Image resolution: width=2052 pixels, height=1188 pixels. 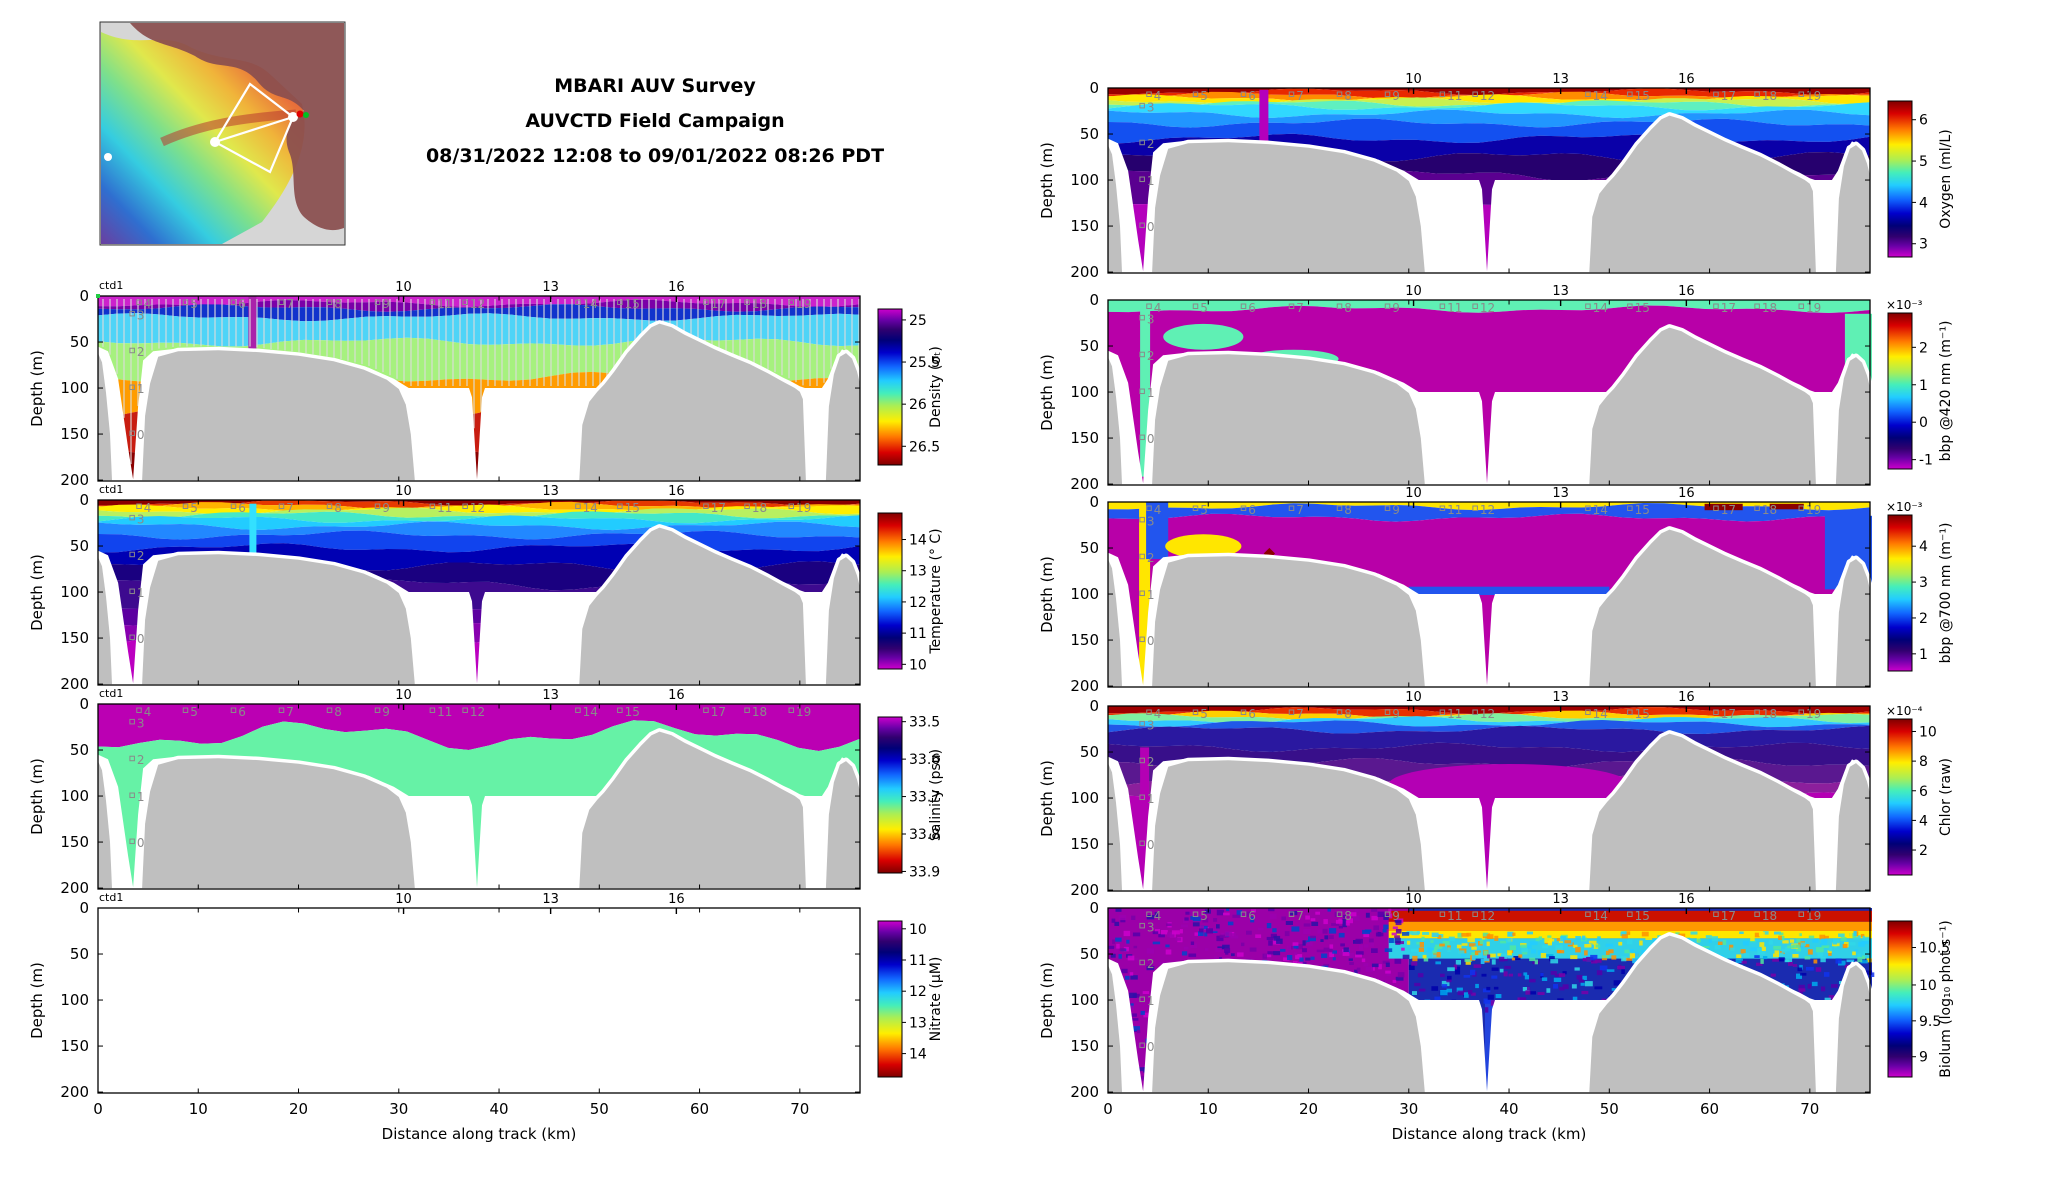 What do you see at coordinates (1728, 308) in the screenshot?
I see `hour-marker-label: 17` at bounding box center [1728, 308].